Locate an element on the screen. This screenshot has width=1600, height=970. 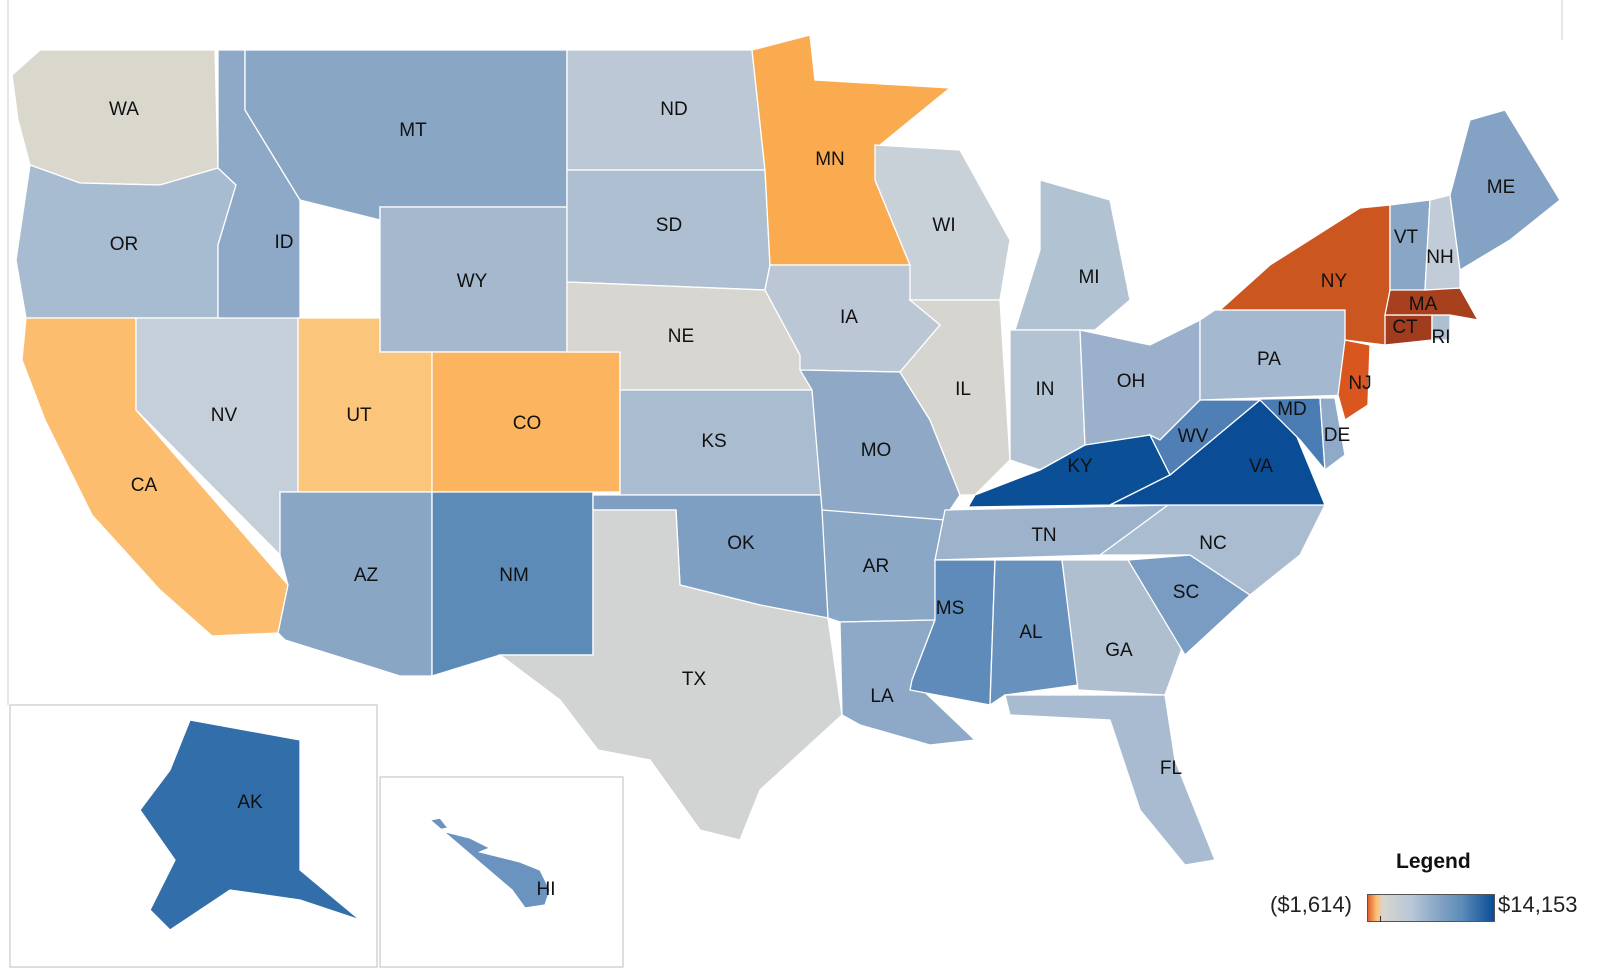
state-label-ak: AK is located at coordinates (250, 802).